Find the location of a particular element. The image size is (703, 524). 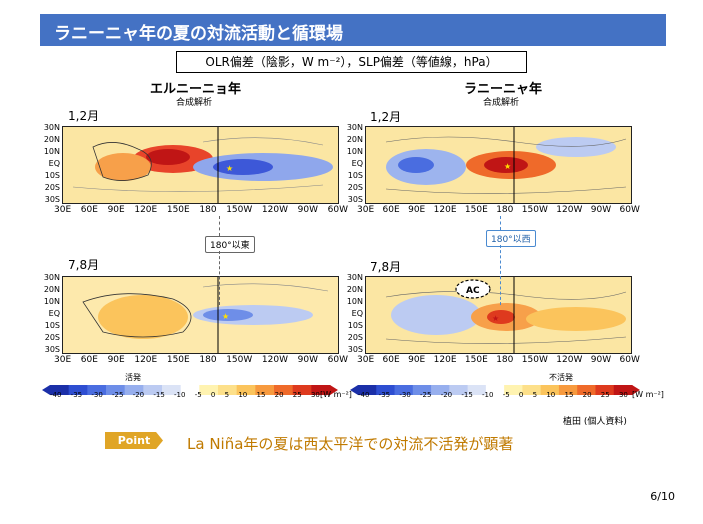

point-text: La Niña年の夏は西太平洋での対流不活発が顕著 is located at coordinates (350, 444).